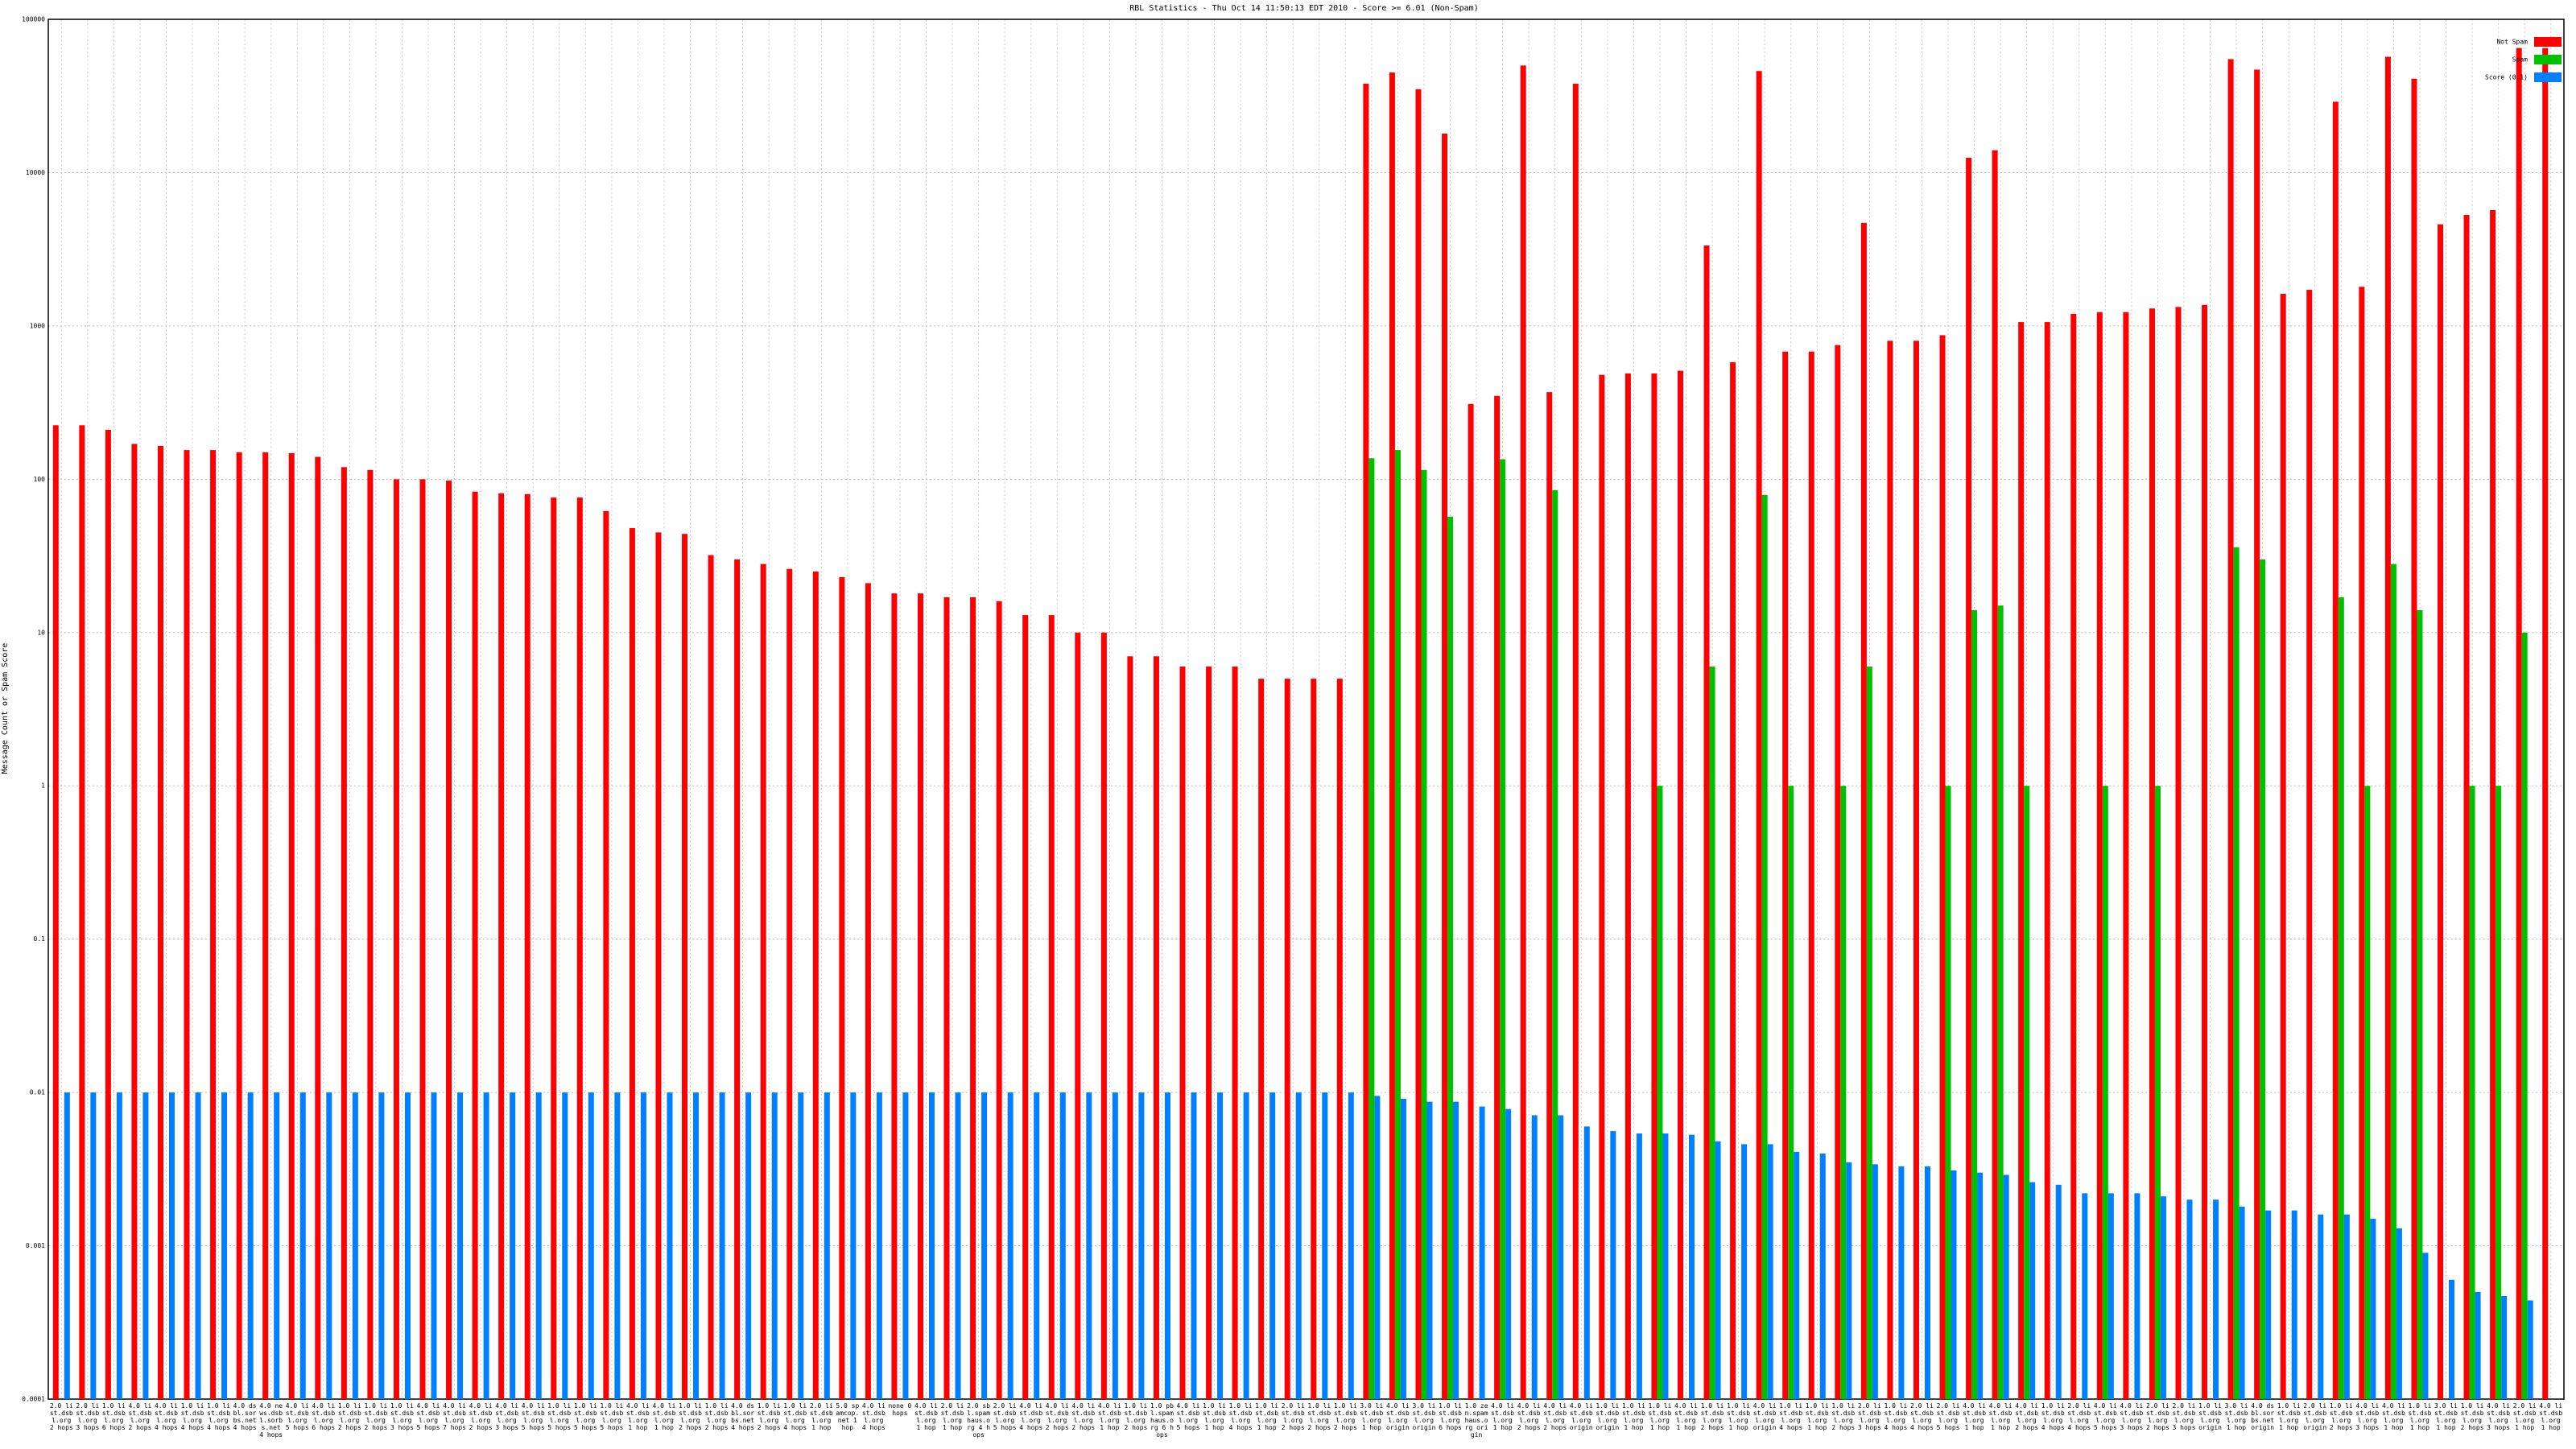 Image resolution: width=2576 pixels, height=1449 pixels. Describe the element at coordinates (40, 479) in the screenshot. I see `y-tick-label: 100` at that location.